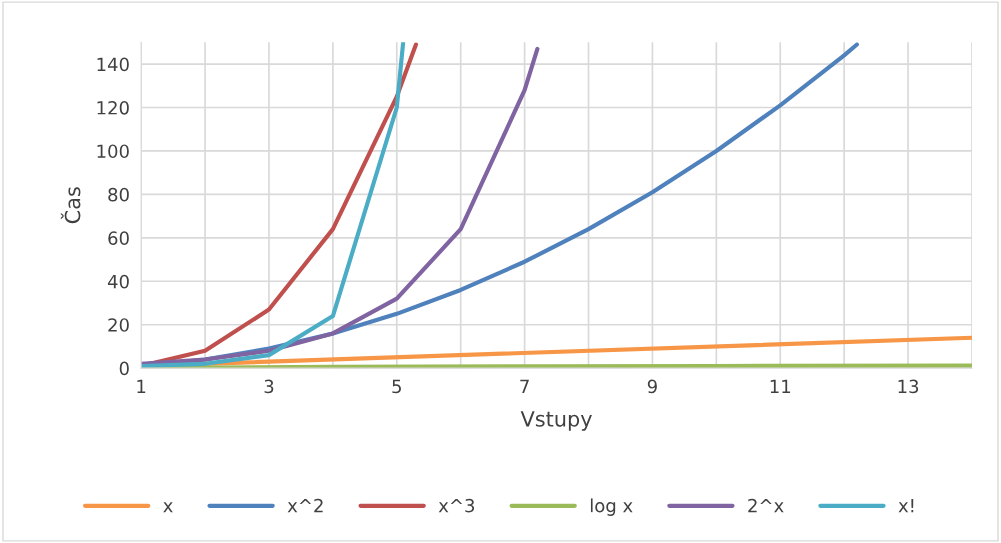 The image size is (1001, 543). What do you see at coordinates (113, 151) in the screenshot?
I see `y-tick-label: 100` at bounding box center [113, 151].